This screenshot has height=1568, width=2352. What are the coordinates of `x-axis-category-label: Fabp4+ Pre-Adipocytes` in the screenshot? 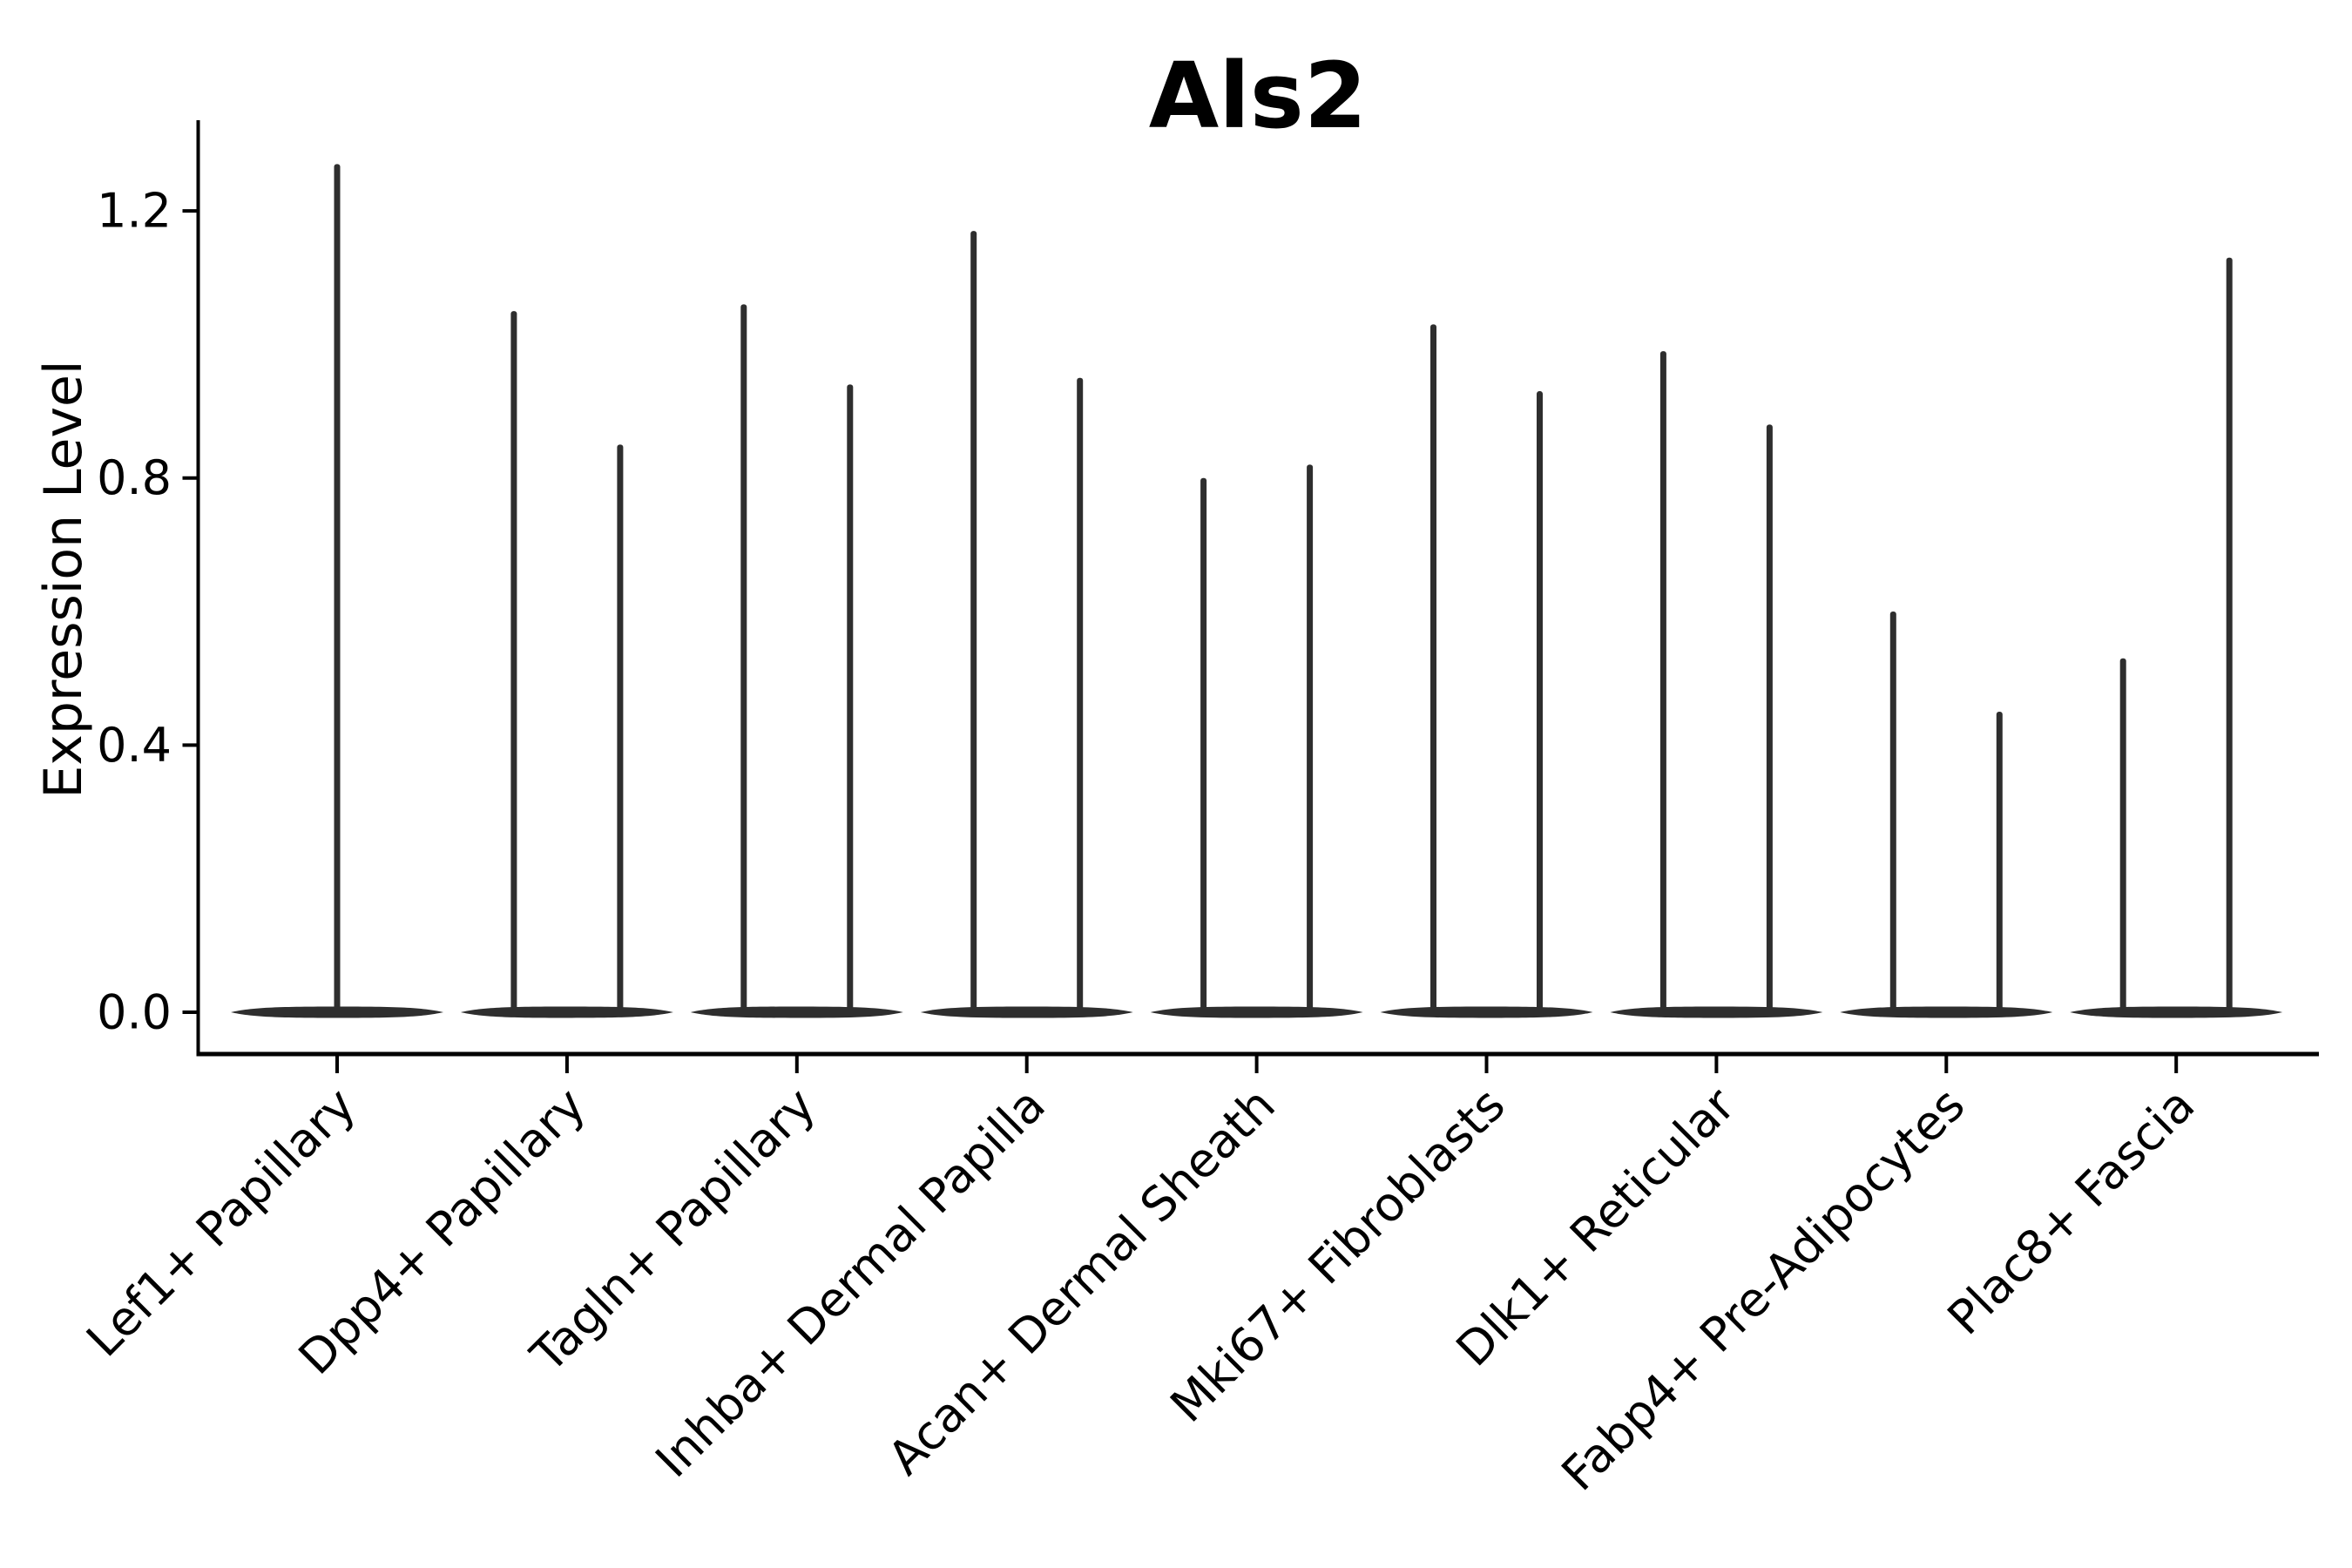 It's located at (1763, 1290).